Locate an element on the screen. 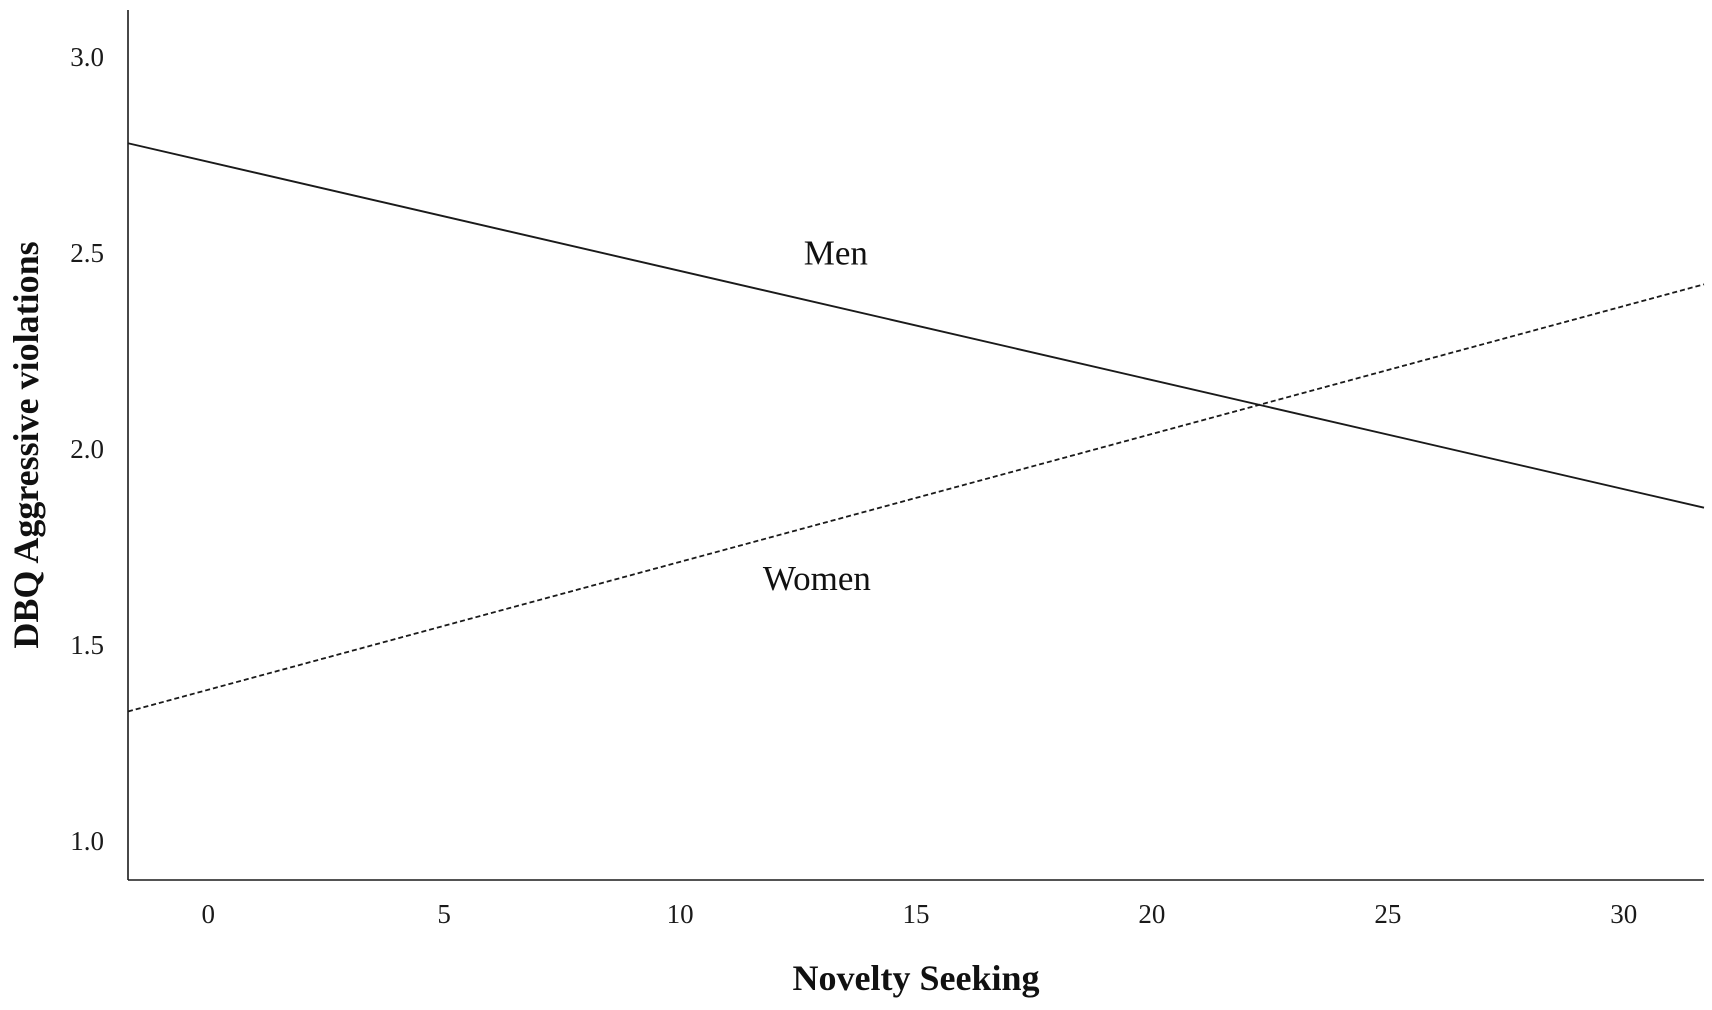 This screenshot has height=1010, width=1712. y-axis-title: DBQ Aggressive violations is located at coordinates (26, 444).